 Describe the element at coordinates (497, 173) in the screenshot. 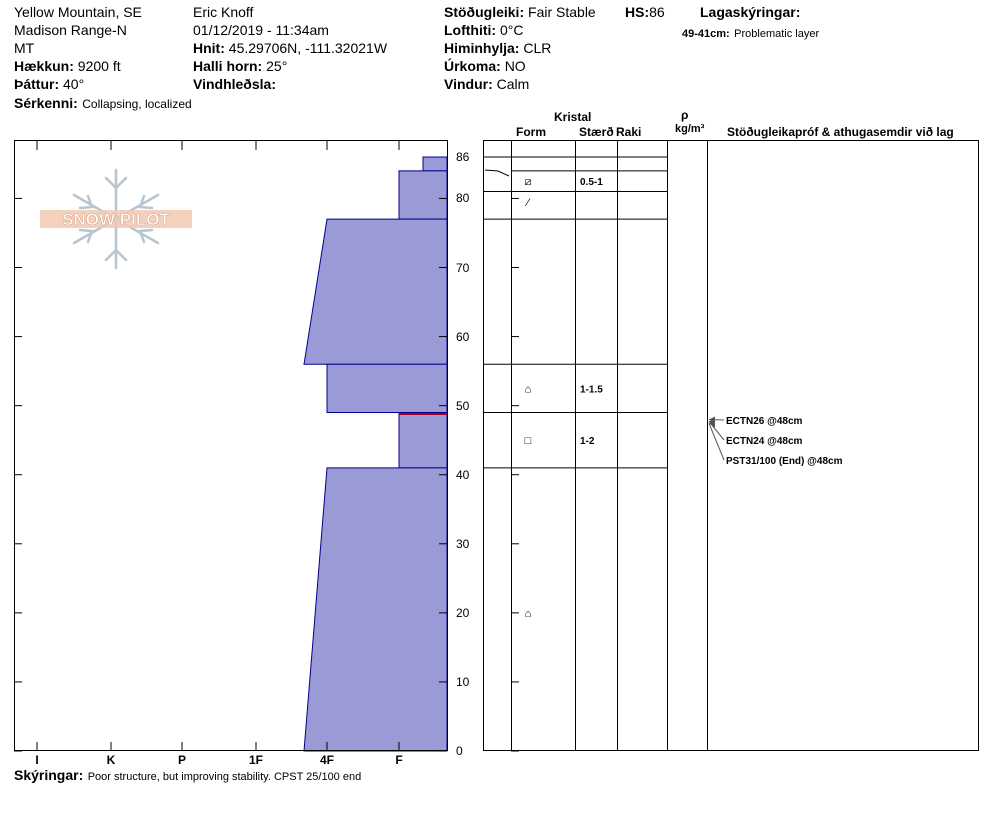

I see `temperature-profile-line` at that location.